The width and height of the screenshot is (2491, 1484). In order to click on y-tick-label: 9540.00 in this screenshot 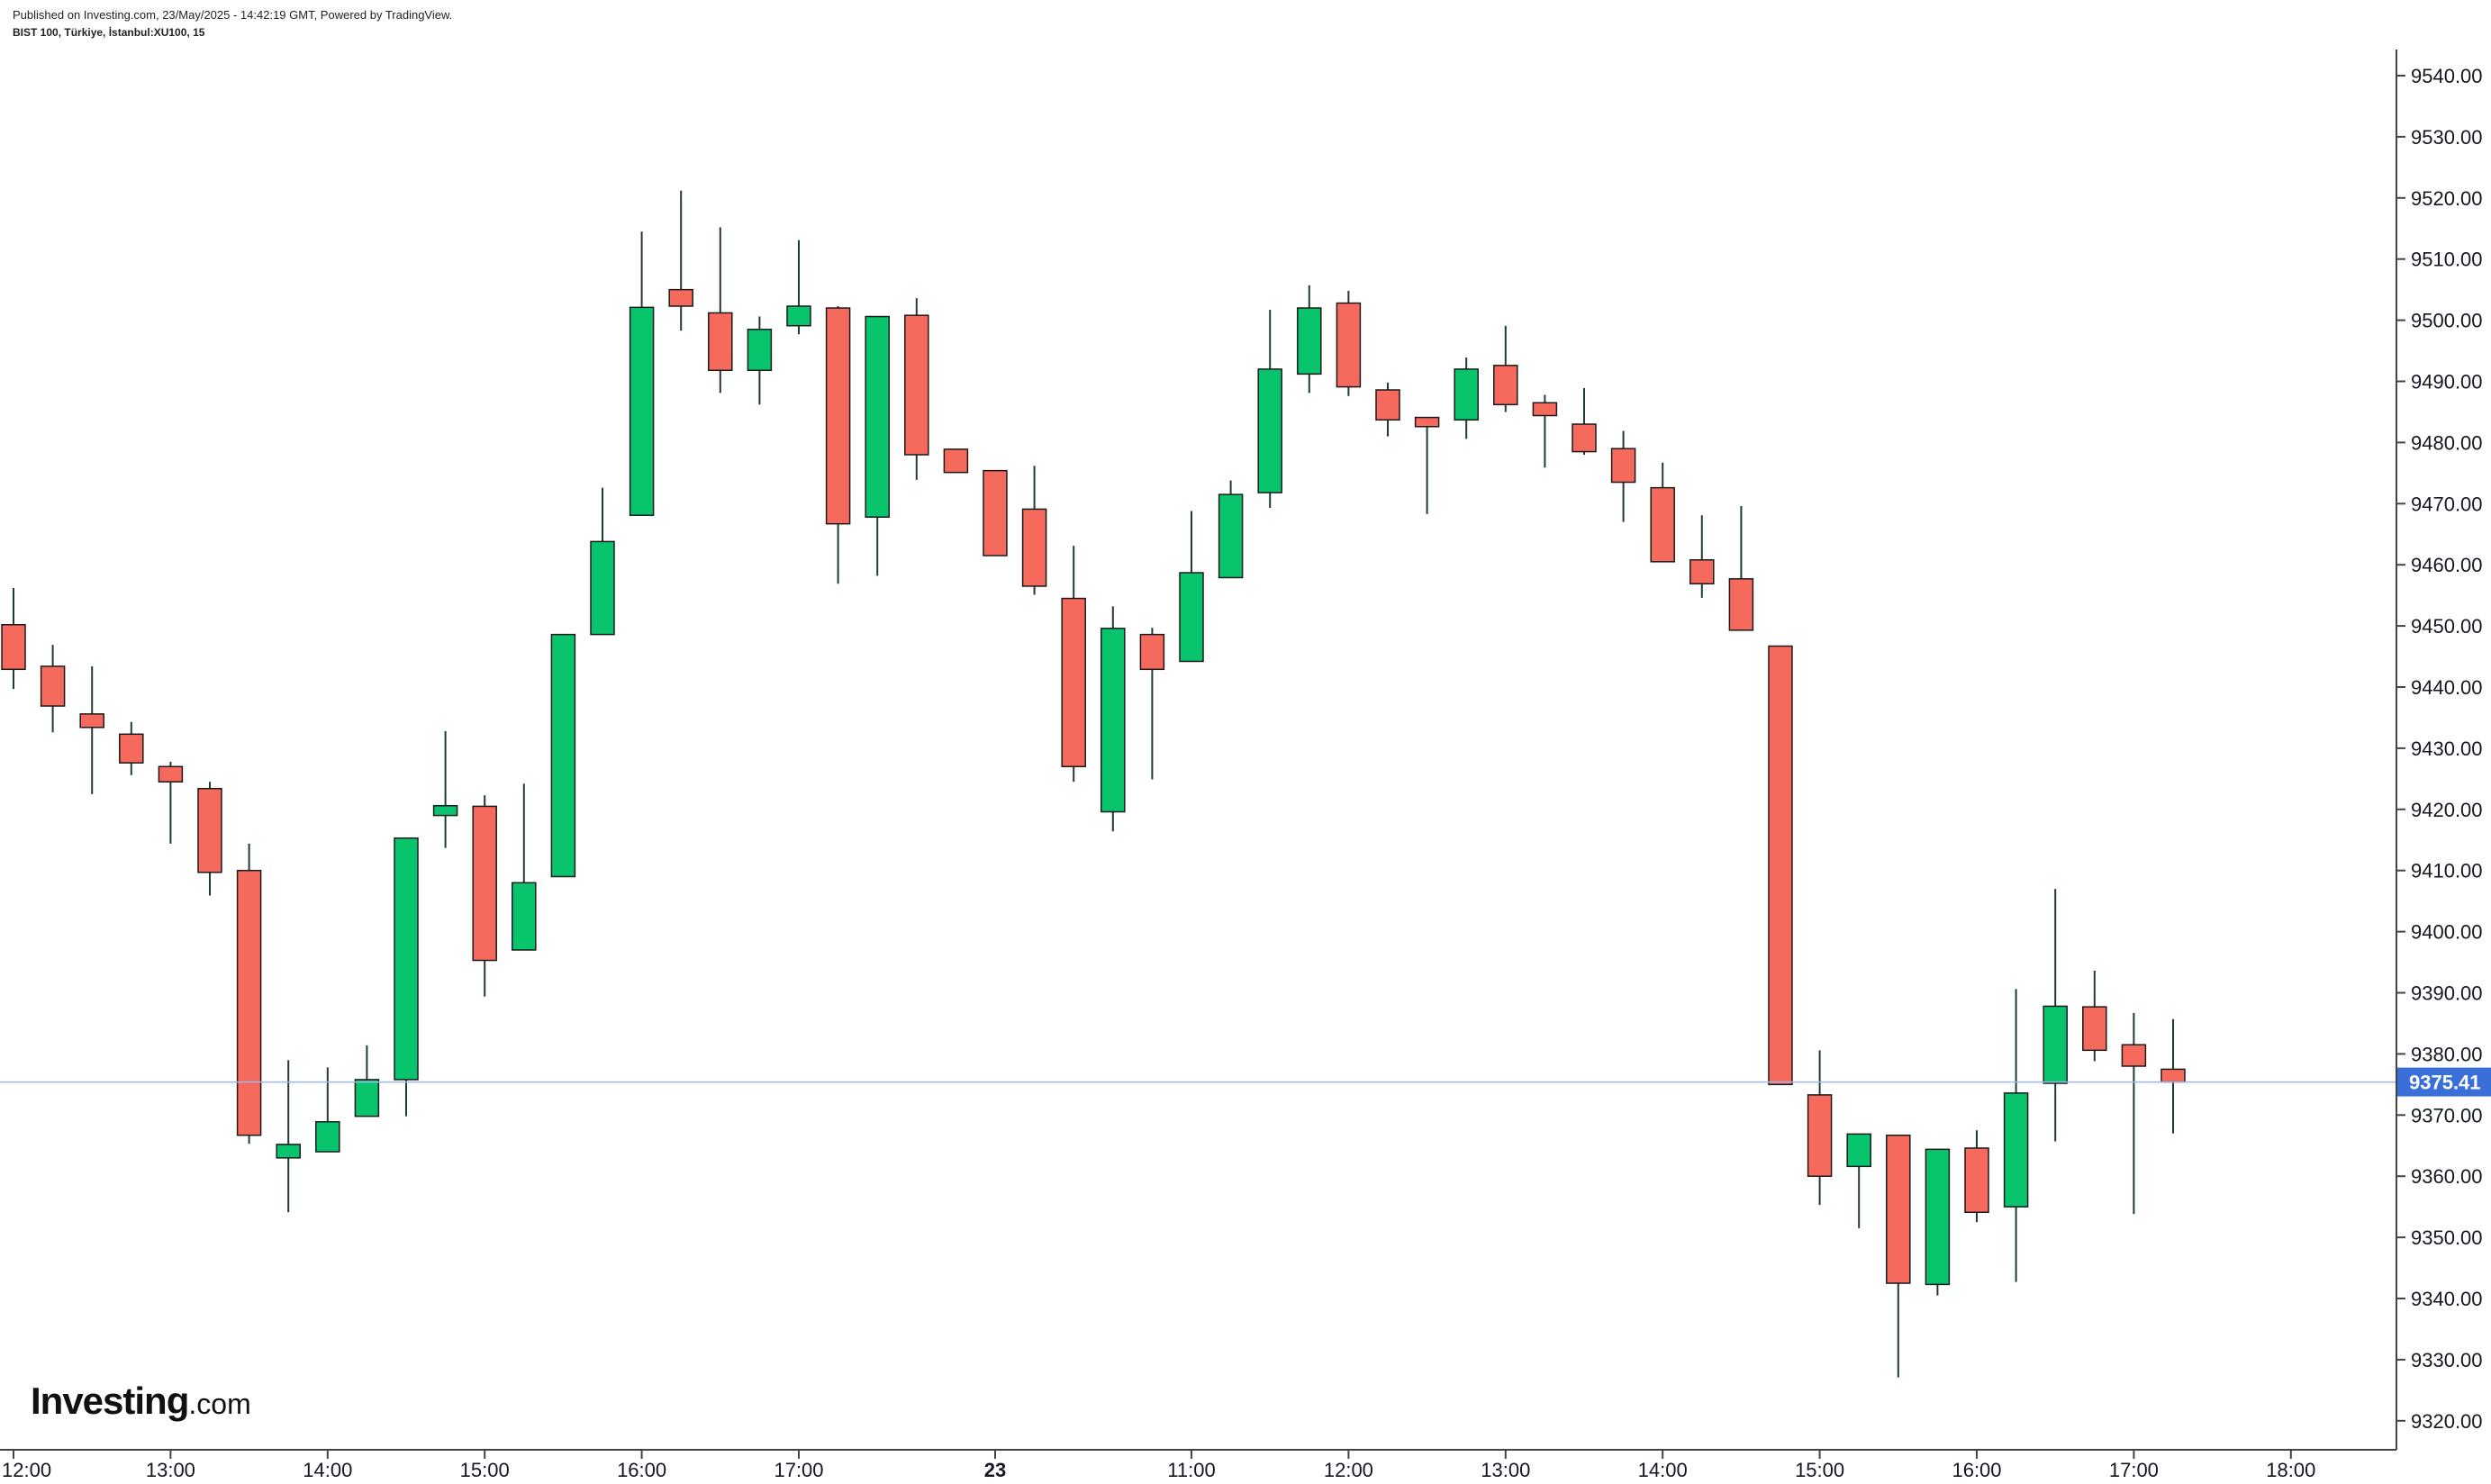, I will do `click(2447, 76)`.